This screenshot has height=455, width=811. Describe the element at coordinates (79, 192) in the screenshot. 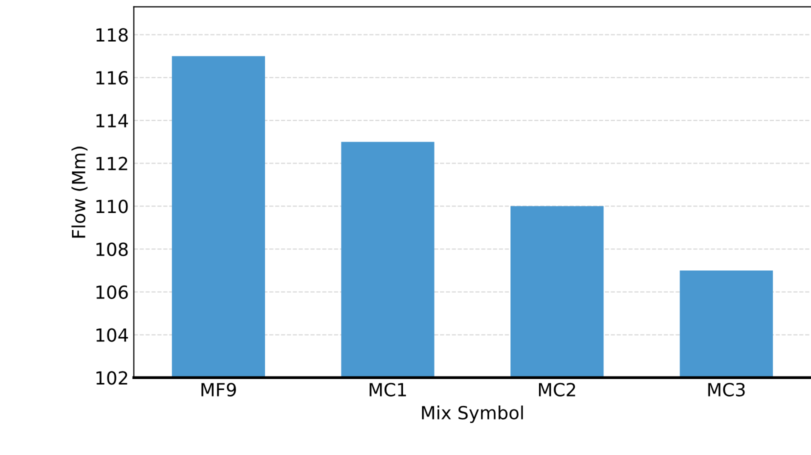

I see `y-axis-title: Flow (Mm)` at that location.